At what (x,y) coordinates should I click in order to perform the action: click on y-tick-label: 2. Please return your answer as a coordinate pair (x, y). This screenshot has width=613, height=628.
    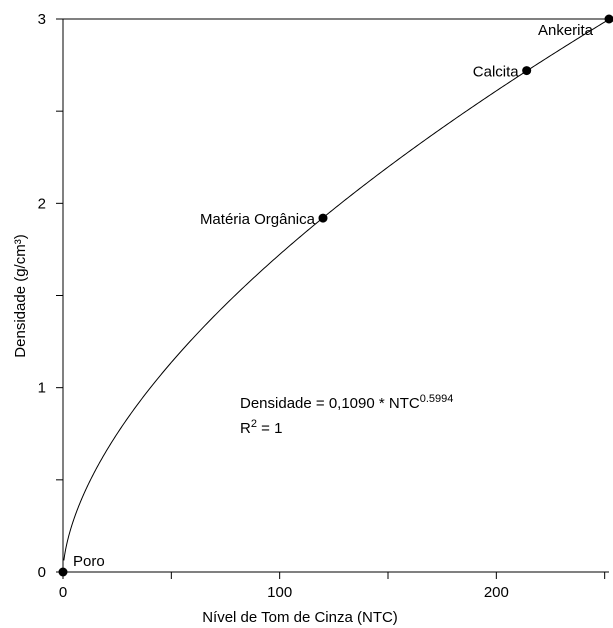
    Looking at the image, I should click on (42, 203).